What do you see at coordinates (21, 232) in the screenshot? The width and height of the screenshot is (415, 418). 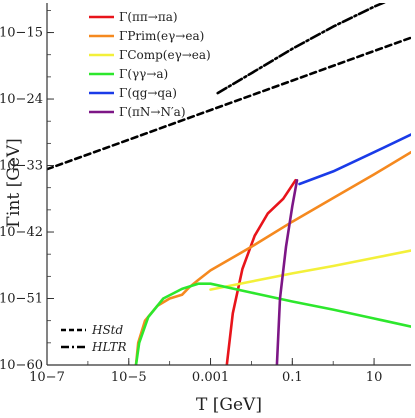 I see `y-tick-label: 10−42` at bounding box center [21, 232].